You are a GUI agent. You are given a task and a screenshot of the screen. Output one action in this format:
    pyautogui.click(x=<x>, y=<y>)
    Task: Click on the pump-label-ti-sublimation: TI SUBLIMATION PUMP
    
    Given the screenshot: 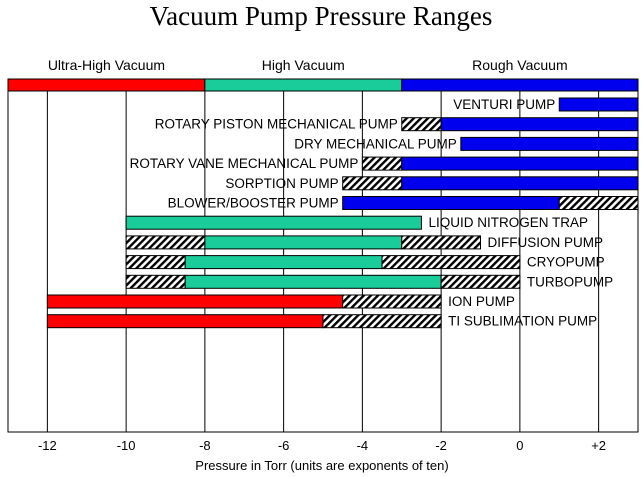 What is the action you would take?
    pyautogui.click(x=522, y=321)
    